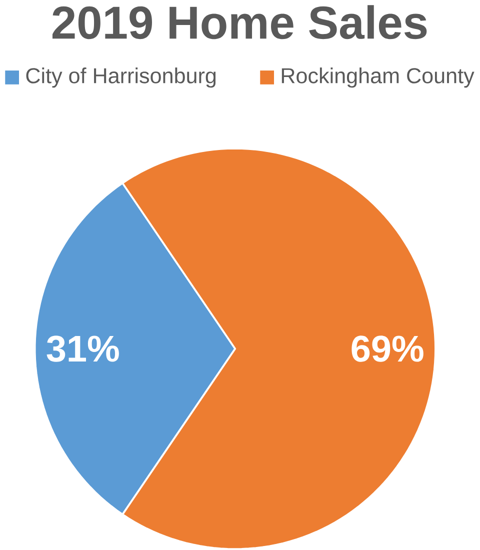 The width and height of the screenshot is (480, 550). I want to click on legend-label: City of Harrisonburg, so click(121, 78).